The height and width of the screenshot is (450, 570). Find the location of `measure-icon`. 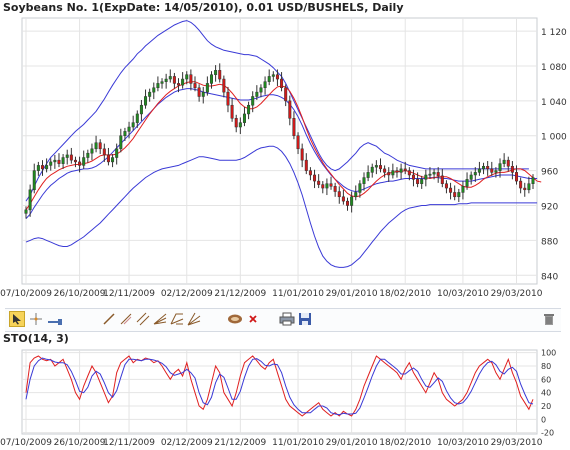

measure-icon is located at coordinates (55, 319).